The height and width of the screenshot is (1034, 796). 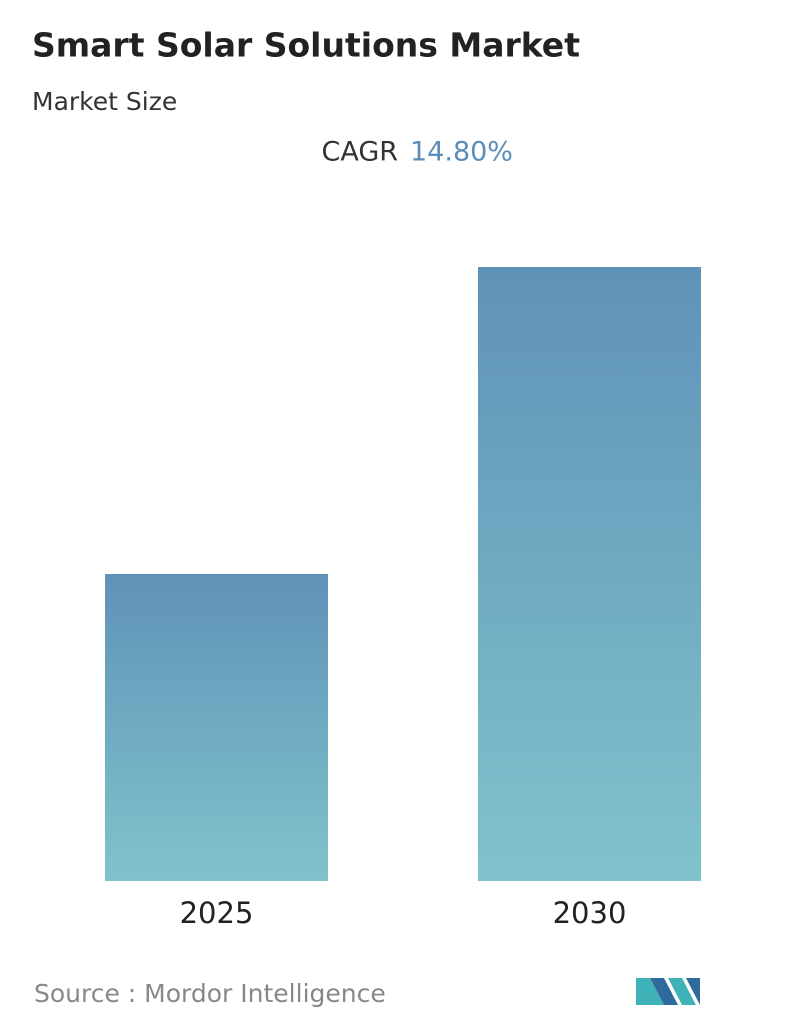 I want to click on bar, so click(x=216, y=727).